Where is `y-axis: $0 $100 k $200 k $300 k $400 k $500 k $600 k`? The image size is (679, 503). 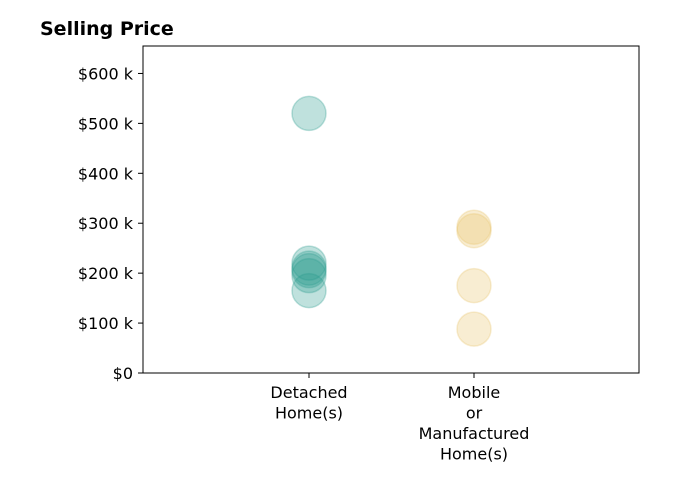 y-axis: $0 $100 k $200 k $300 k $400 k $500 k $600 k is located at coordinates (110, 223).